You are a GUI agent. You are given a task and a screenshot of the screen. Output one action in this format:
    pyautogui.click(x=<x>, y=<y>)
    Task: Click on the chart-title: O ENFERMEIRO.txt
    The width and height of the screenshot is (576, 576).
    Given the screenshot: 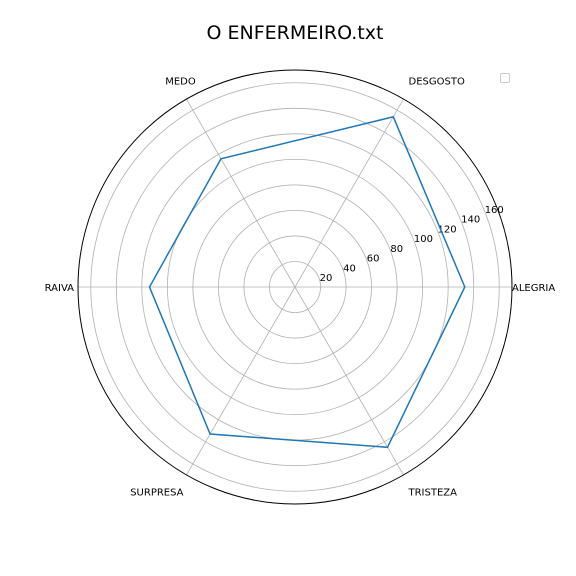 What is the action you would take?
    pyautogui.click(x=295, y=33)
    